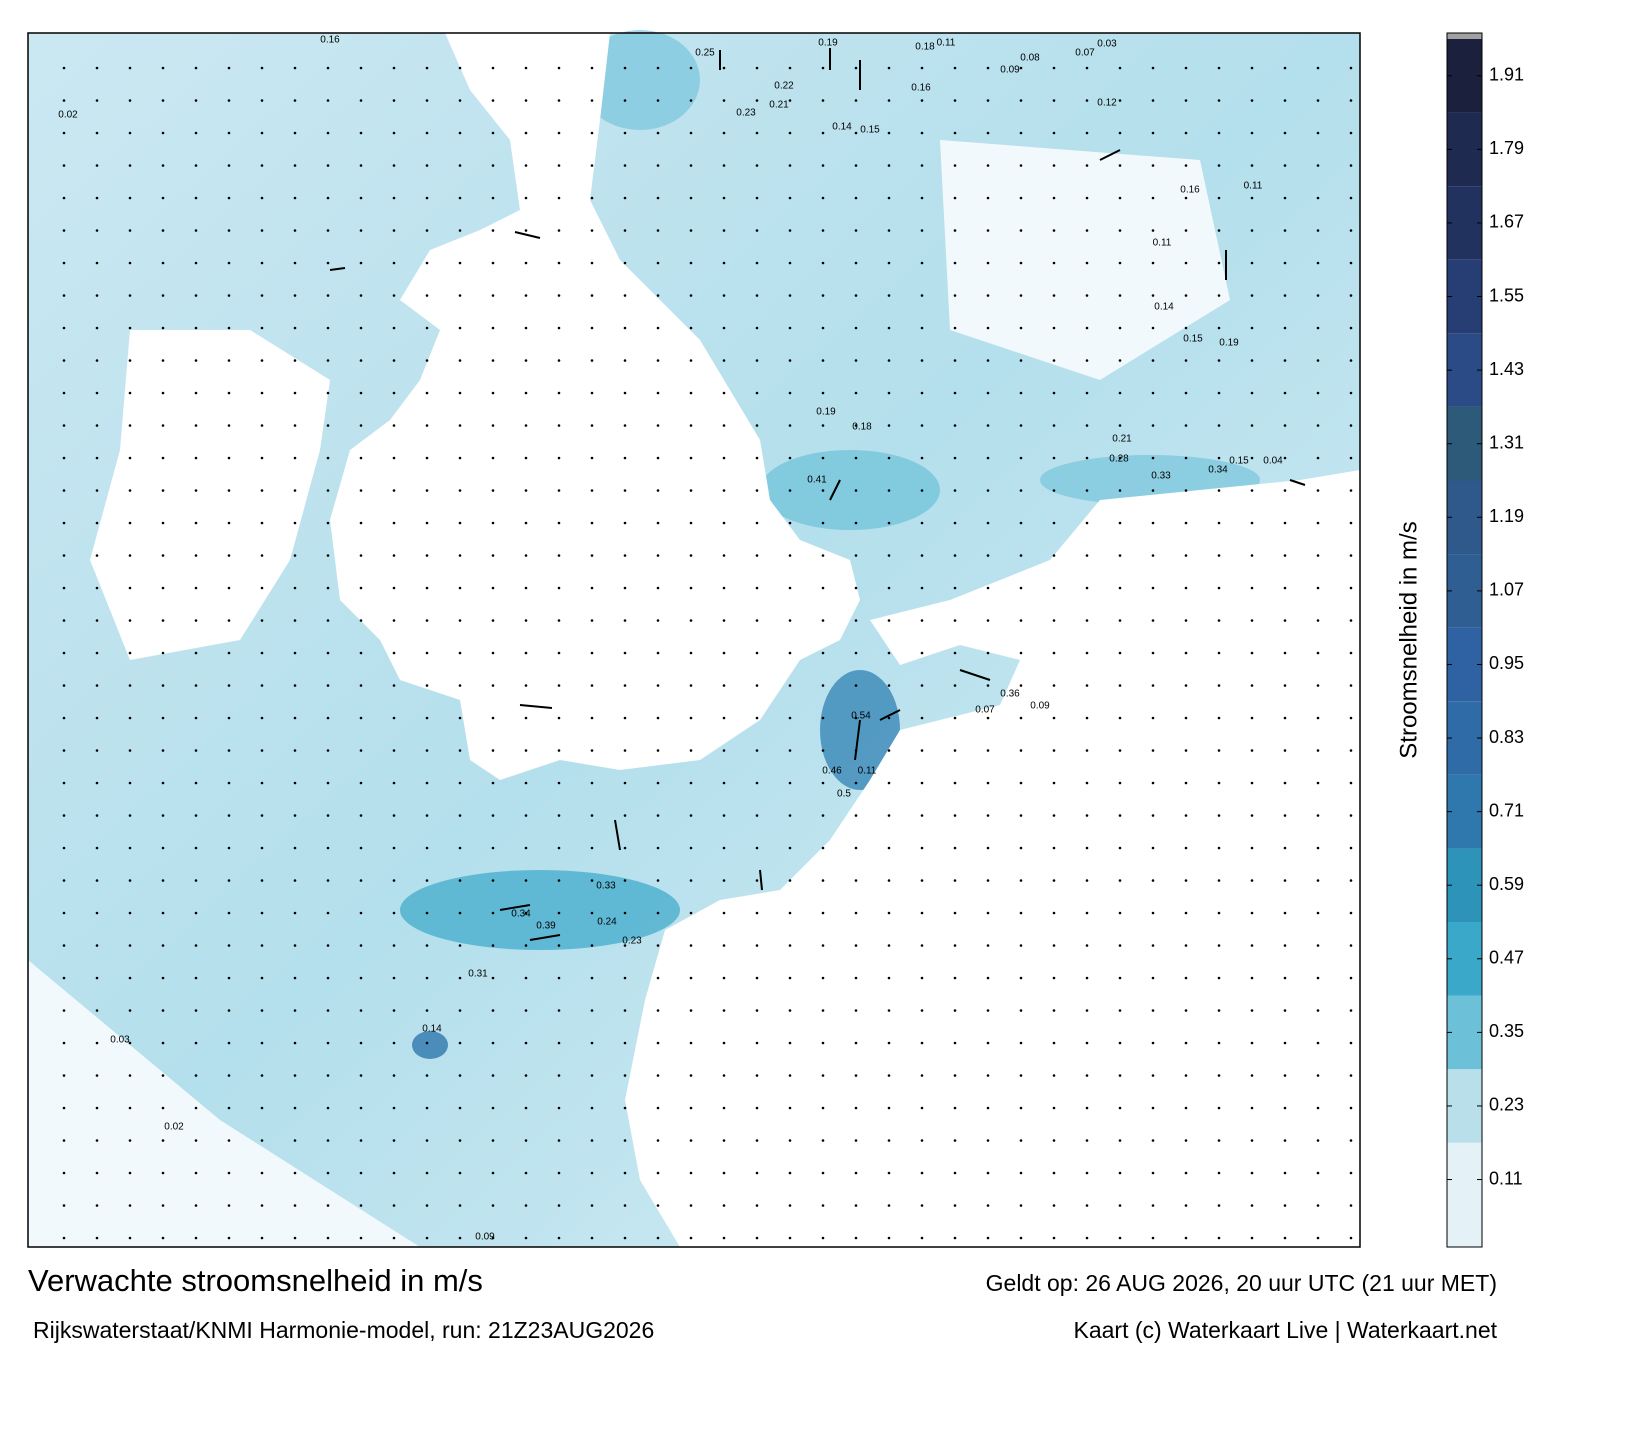  Describe the element at coordinates (1273, 461) in the screenshot. I see `speed-label: 0.04` at that location.